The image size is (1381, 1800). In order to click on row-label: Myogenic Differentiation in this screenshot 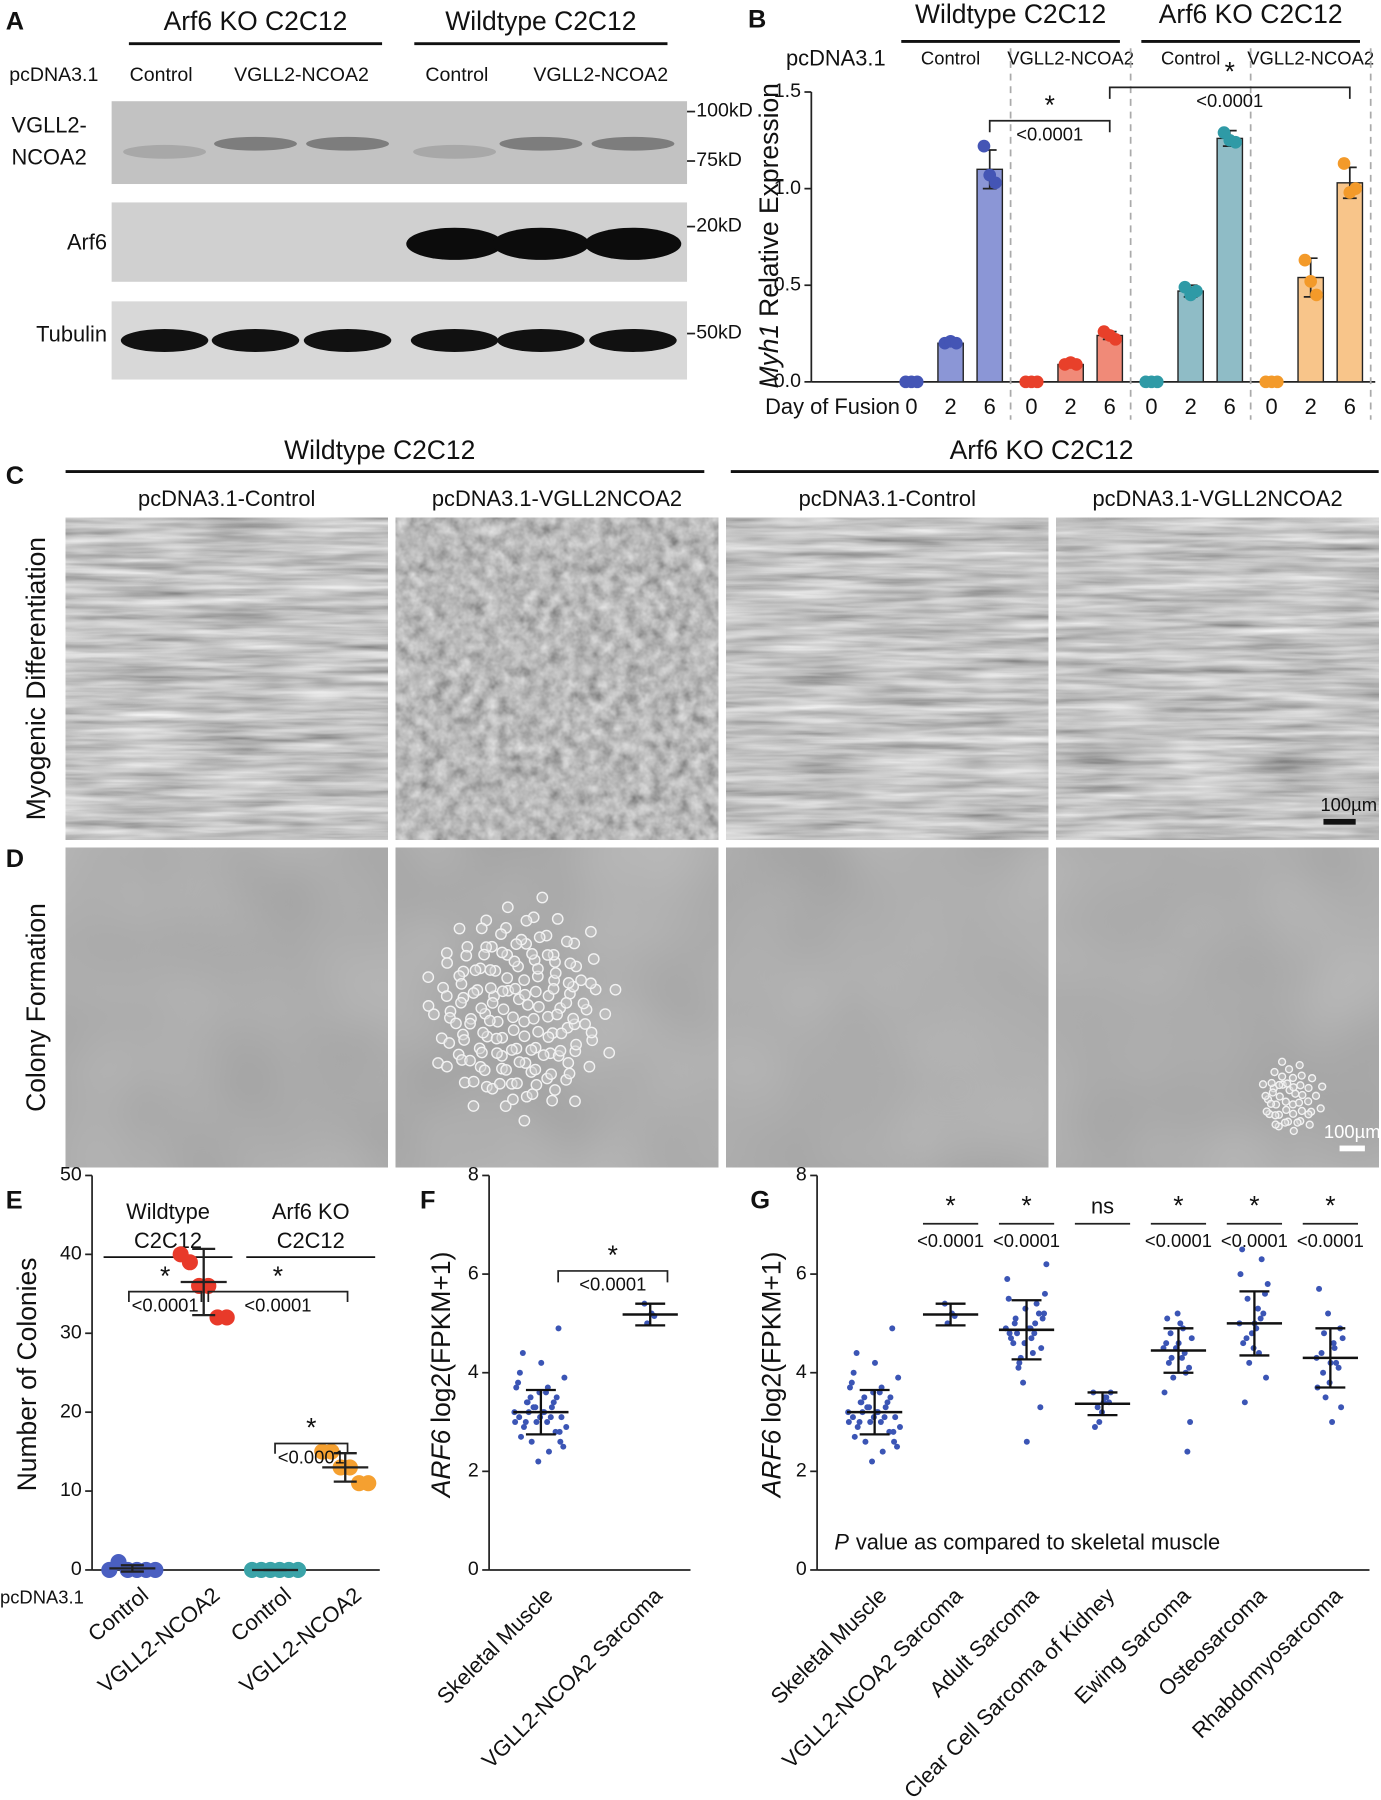, I will do `click(36, 678)`.